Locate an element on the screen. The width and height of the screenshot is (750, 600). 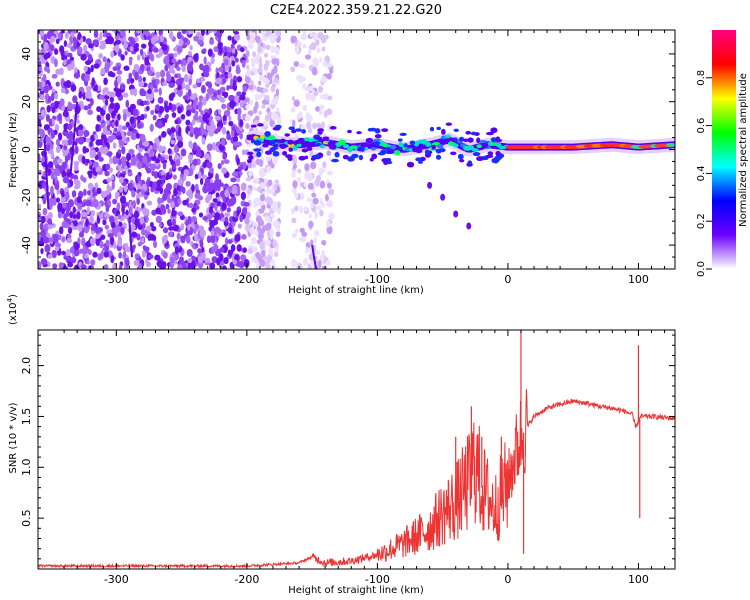
snr-x-axis-label: Height of straight line (km) is located at coordinates (356, 590).